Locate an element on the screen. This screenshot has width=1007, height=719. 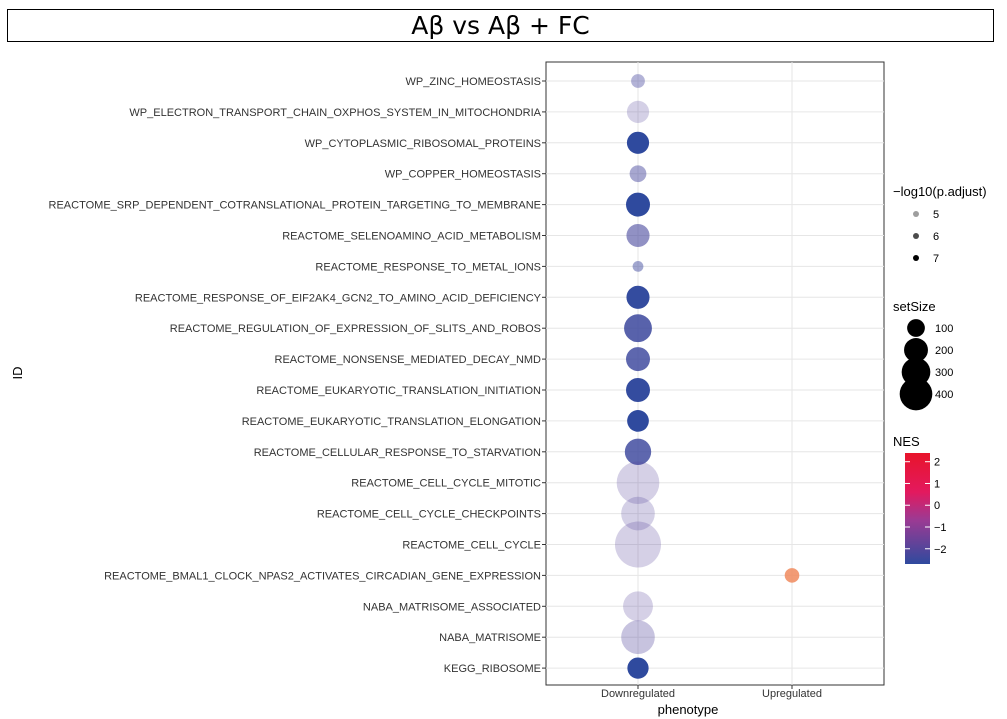
x-axis-title: phenotype is located at coordinates (688, 709).